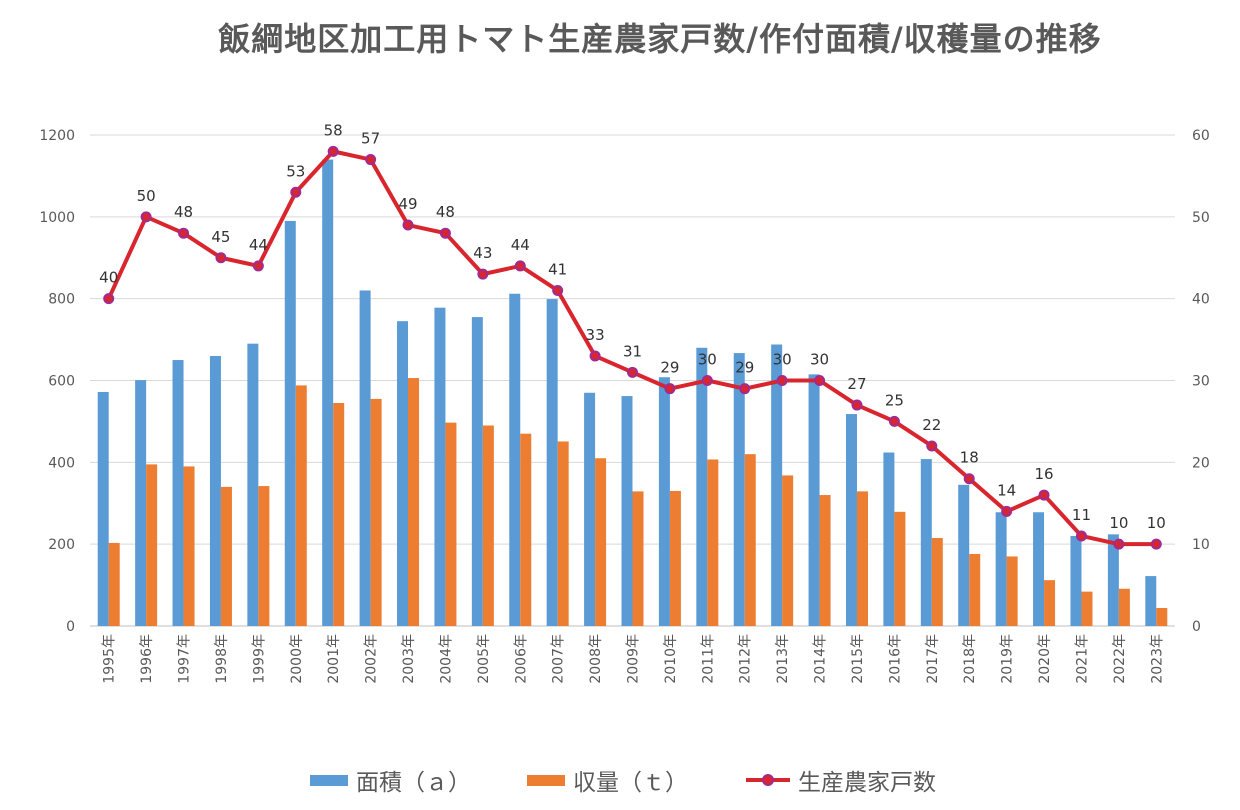  I want to click on x-tick-label: 2004年, so click(446, 659).